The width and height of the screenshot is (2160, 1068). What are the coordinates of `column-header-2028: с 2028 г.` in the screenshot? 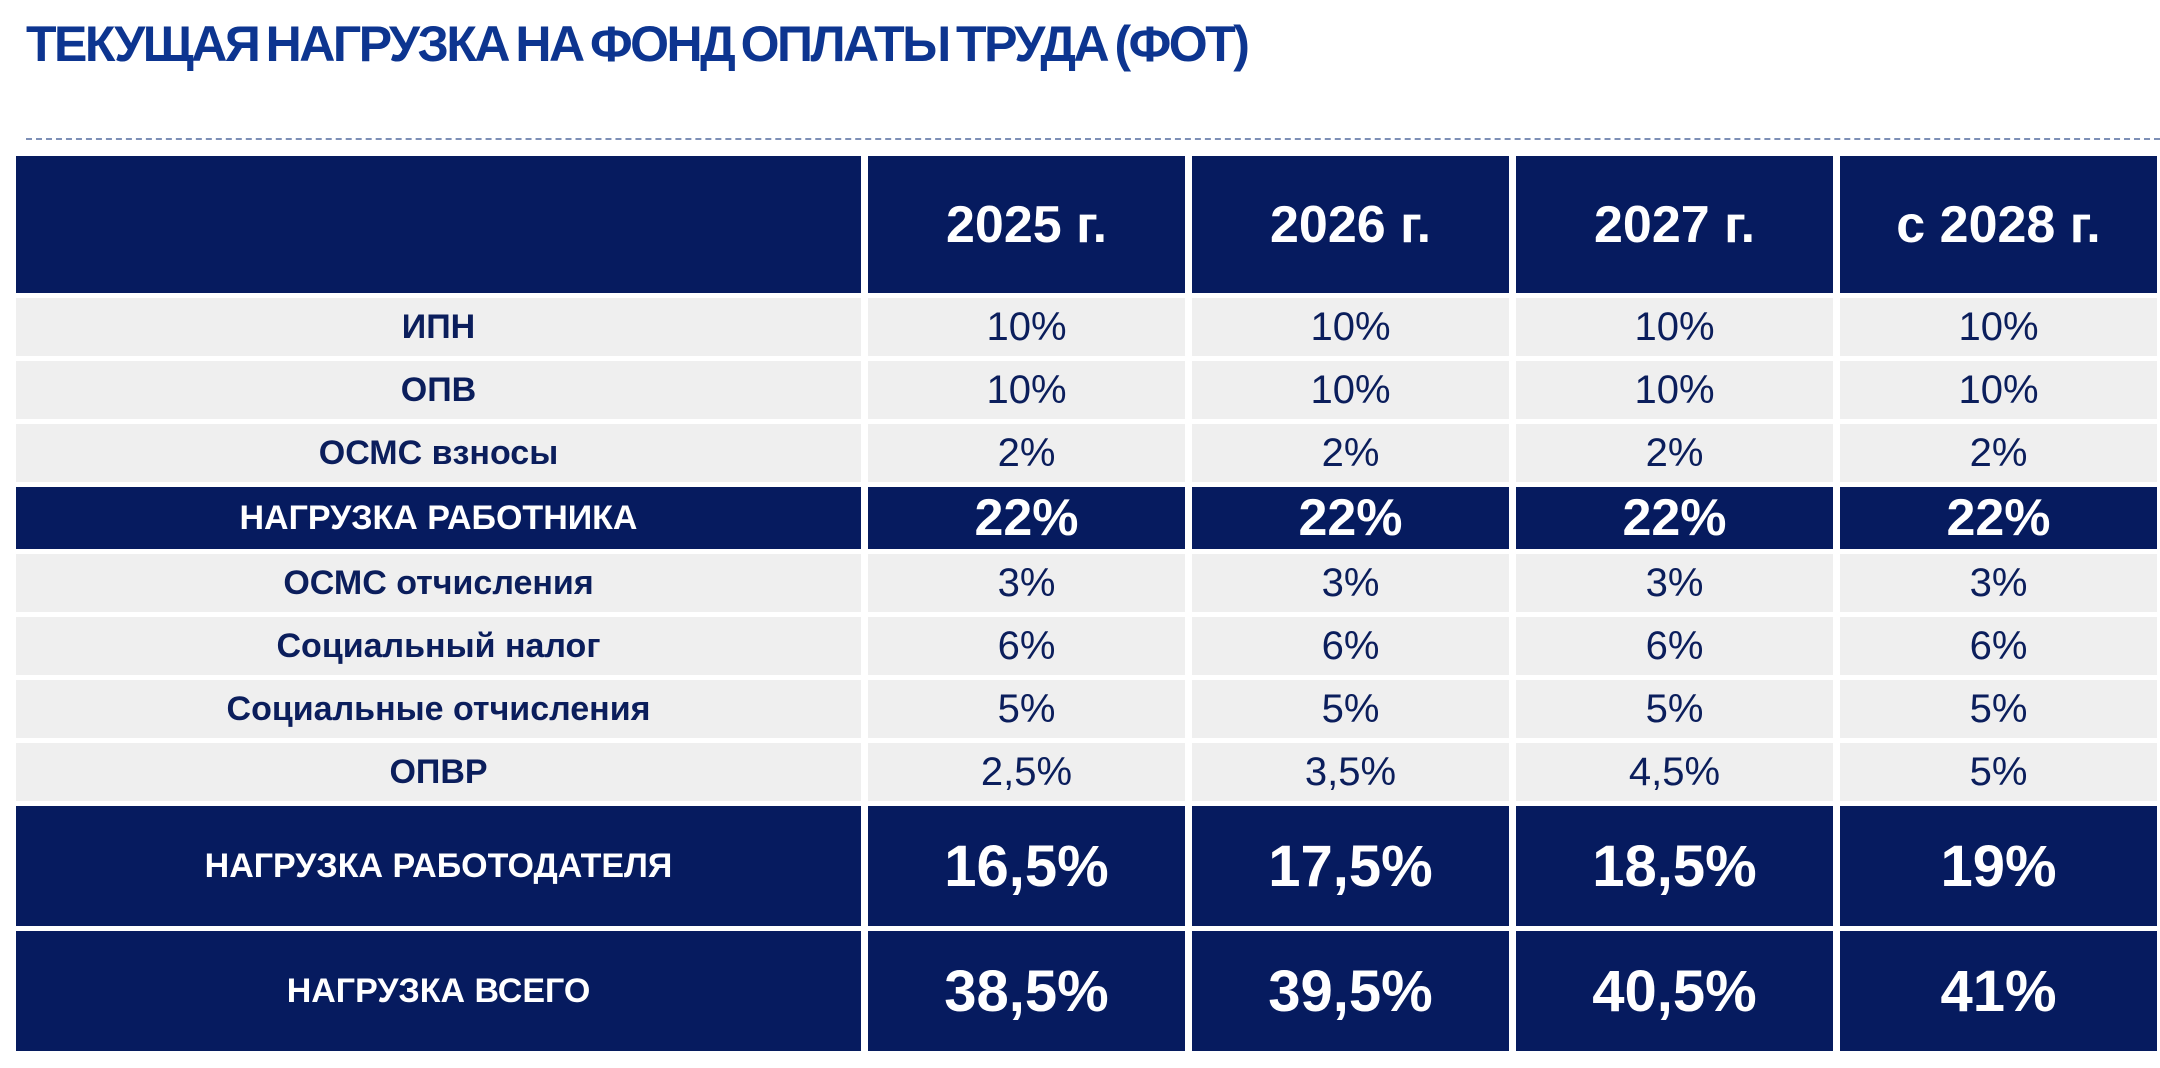 It's located at (1998, 224).